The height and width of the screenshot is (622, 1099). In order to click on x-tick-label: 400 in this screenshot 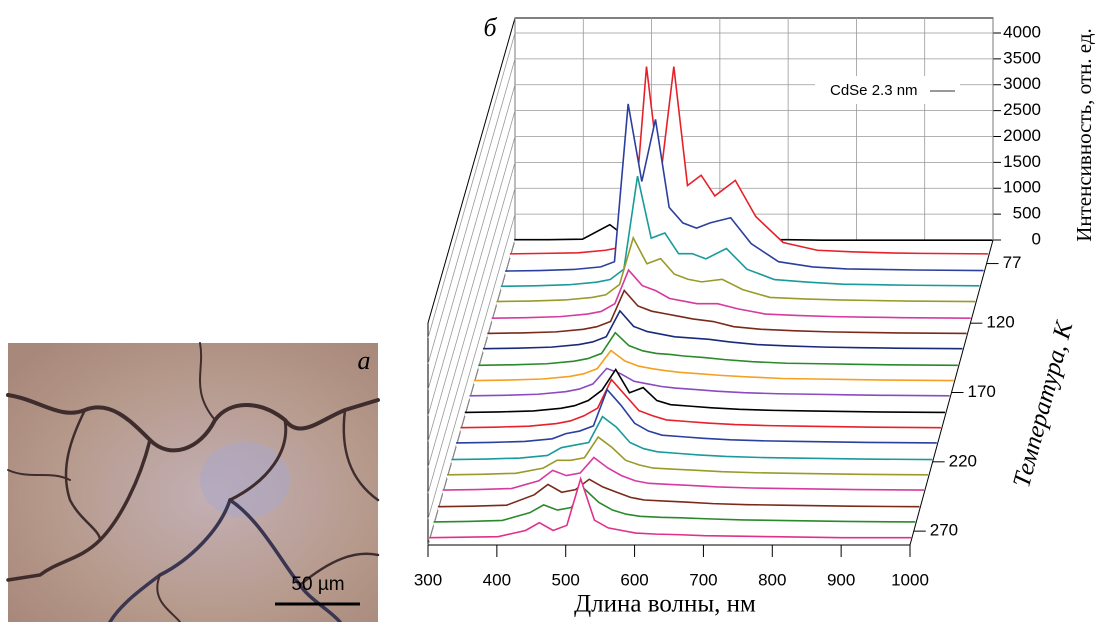, I will do `click(497, 579)`.